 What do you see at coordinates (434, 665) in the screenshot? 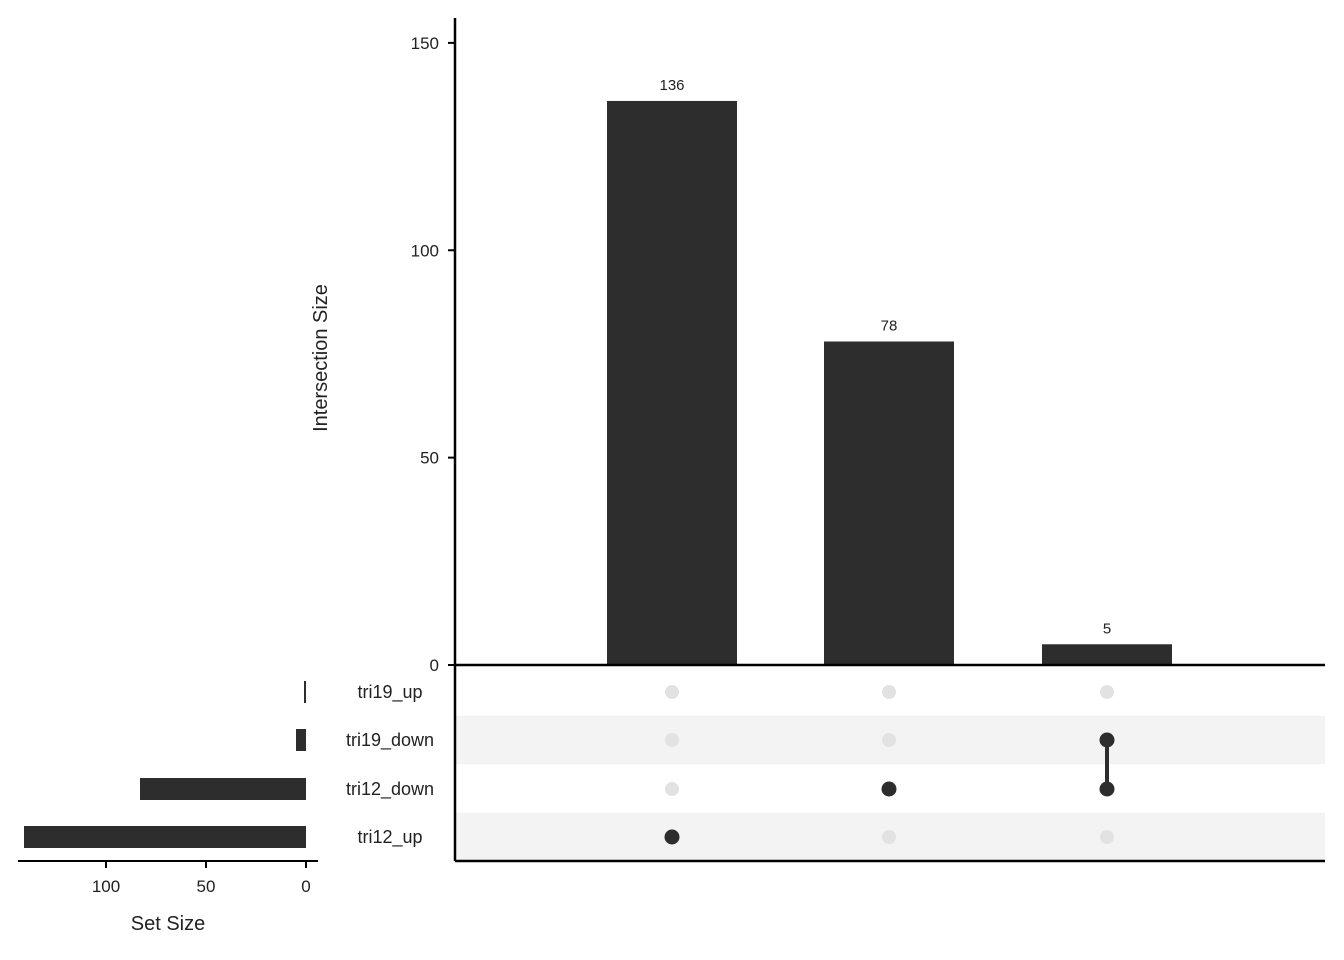
I see `intersection-y-tick-label: 0` at bounding box center [434, 665].